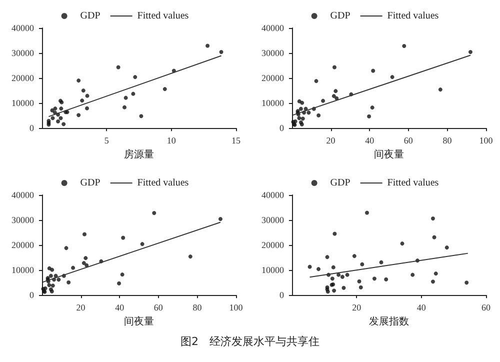 This screenshot has width=500, height=362. What do you see at coordinates (389, 322) in the screenshot?
I see `x-axis-title: 发展指数` at bounding box center [389, 322].